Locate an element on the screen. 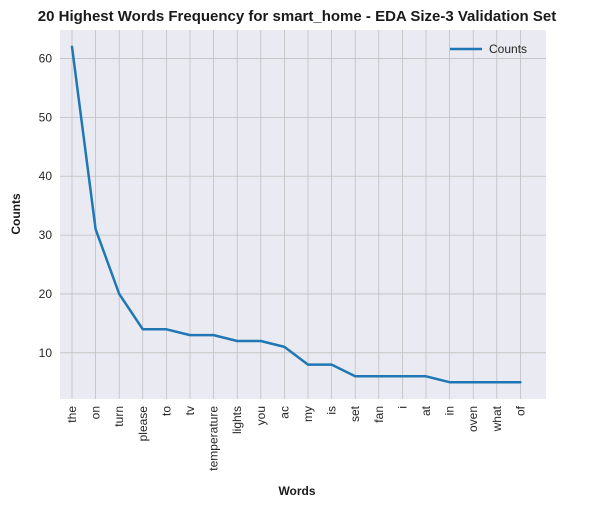  x-tick-label: on is located at coordinates (96, 412).